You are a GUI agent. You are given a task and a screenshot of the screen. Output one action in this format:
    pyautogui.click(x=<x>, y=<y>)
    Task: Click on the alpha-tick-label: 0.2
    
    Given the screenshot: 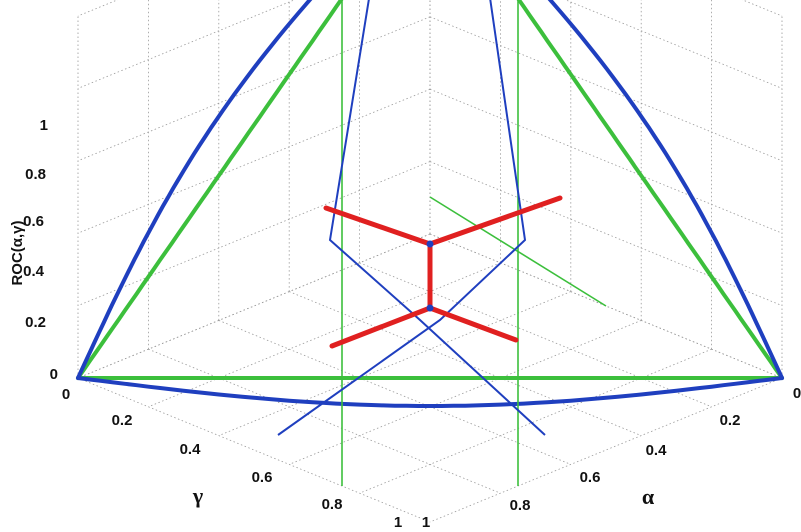 What is the action you would take?
    pyautogui.click(x=730, y=420)
    